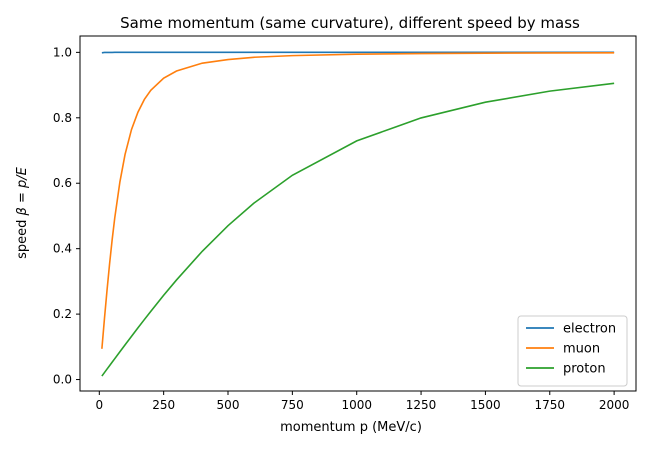  Describe the element at coordinates (163, 405) in the screenshot. I see `x-tick-label: 250` at that location.